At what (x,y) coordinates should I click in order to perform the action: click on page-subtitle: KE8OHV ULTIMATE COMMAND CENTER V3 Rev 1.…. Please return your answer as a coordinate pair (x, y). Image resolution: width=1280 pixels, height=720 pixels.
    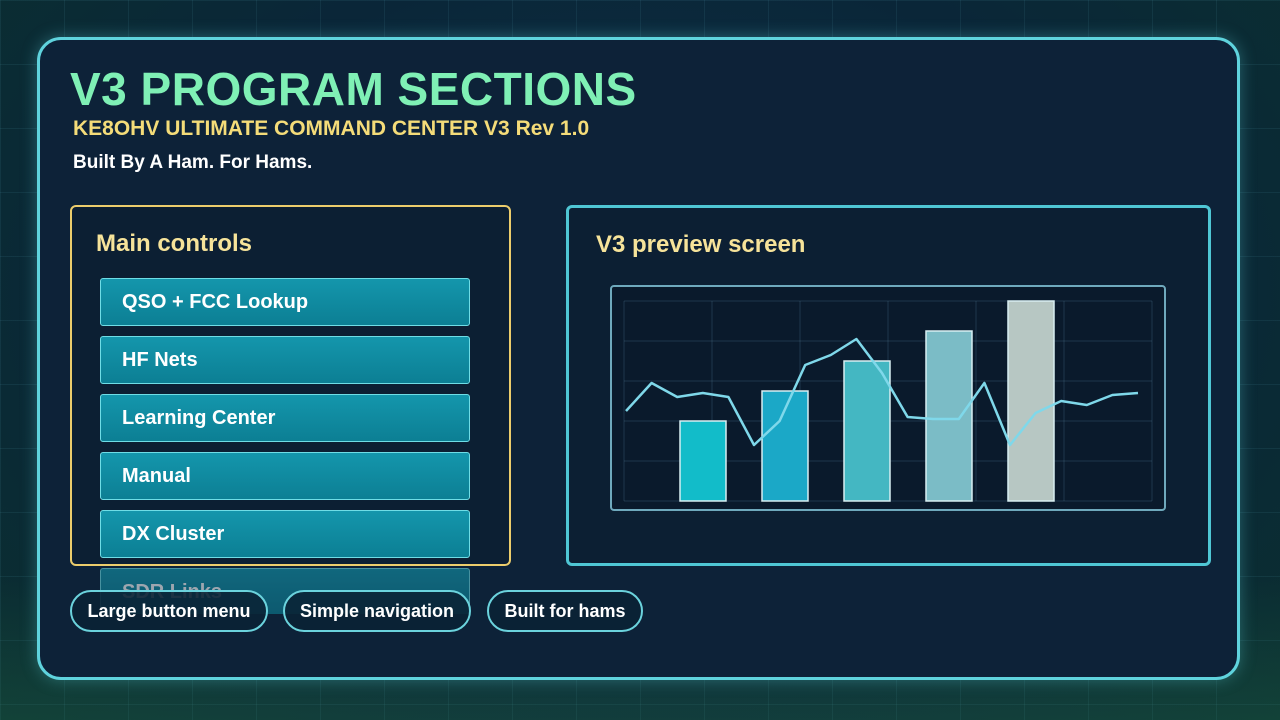
    Looking at the image, I should click on (331, 128).